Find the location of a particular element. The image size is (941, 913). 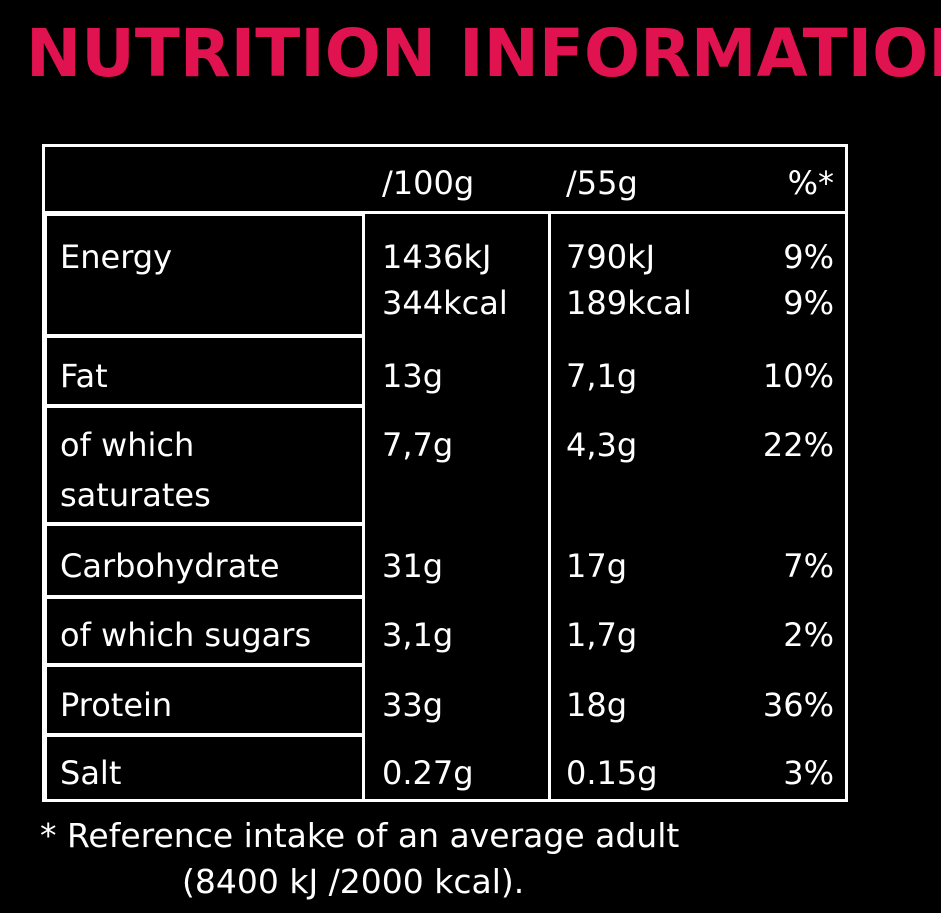

salt-percent: 3% is located at coordinates (808, 773).